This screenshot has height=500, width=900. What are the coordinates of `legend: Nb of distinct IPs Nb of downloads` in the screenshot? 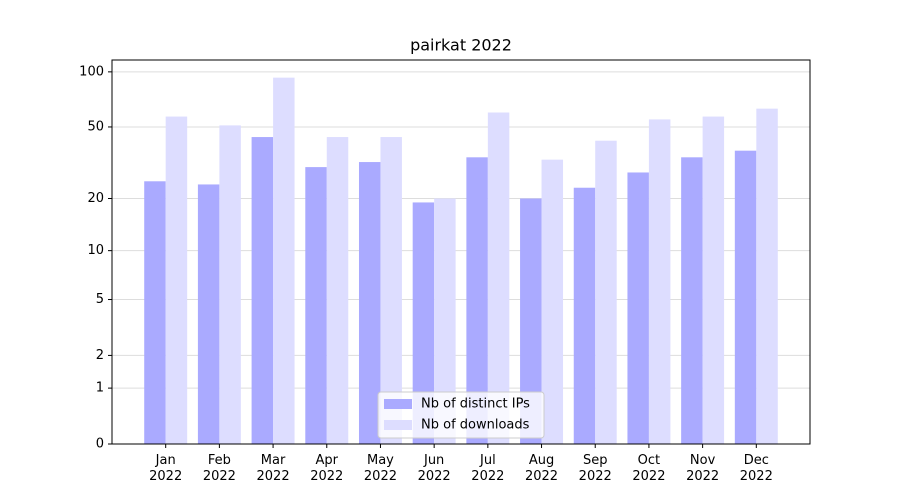 It's located at (461, 415).